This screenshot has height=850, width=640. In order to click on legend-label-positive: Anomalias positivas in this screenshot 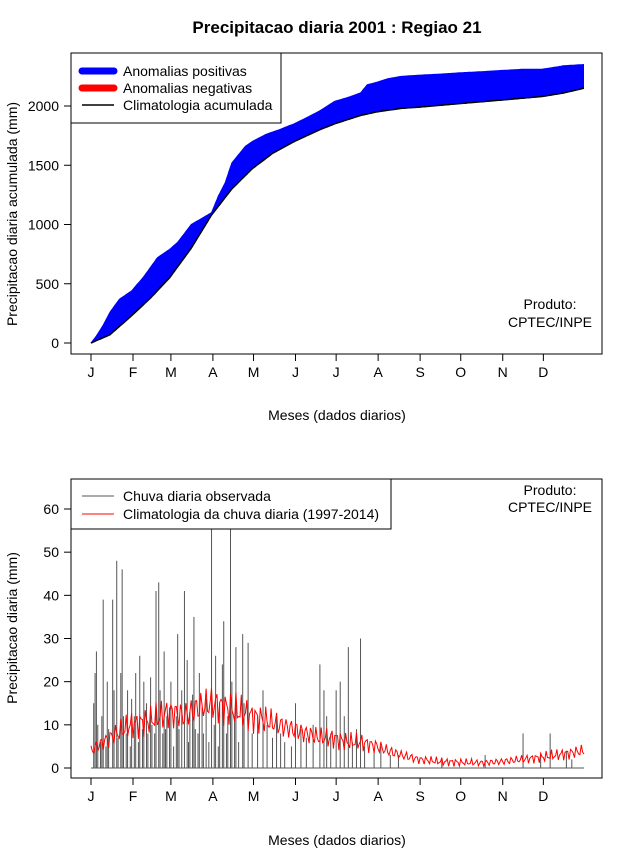, I will do `click(185, 71)`.